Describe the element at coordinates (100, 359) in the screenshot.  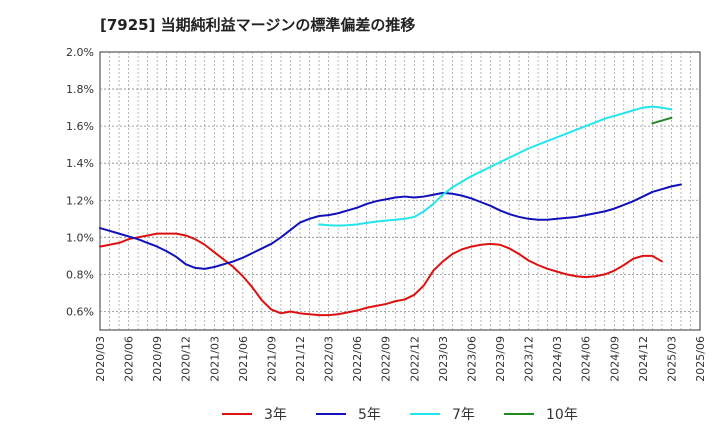
I see `x-tick-label: 2020/03` at that location.